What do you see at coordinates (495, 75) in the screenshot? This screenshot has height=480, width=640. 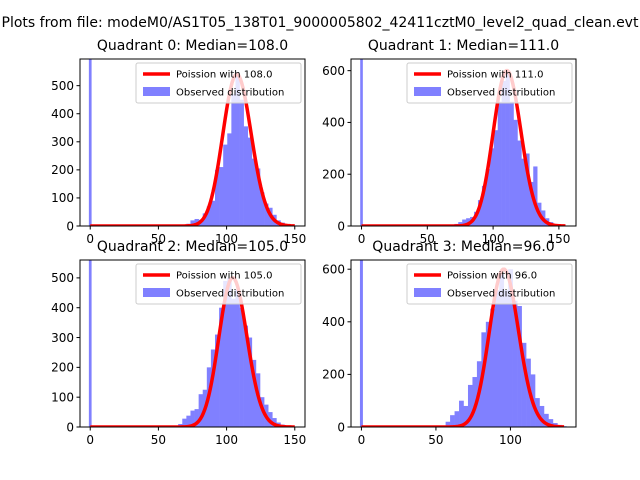 I see `legend-poisson-label: Poission with 111.0` at bounding box center [495, 75].